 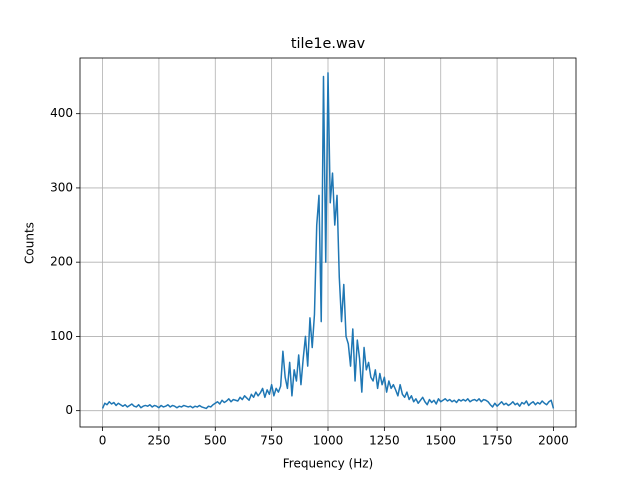 I want to click on y-axis-label: Counts, so click(x=30, y=243).